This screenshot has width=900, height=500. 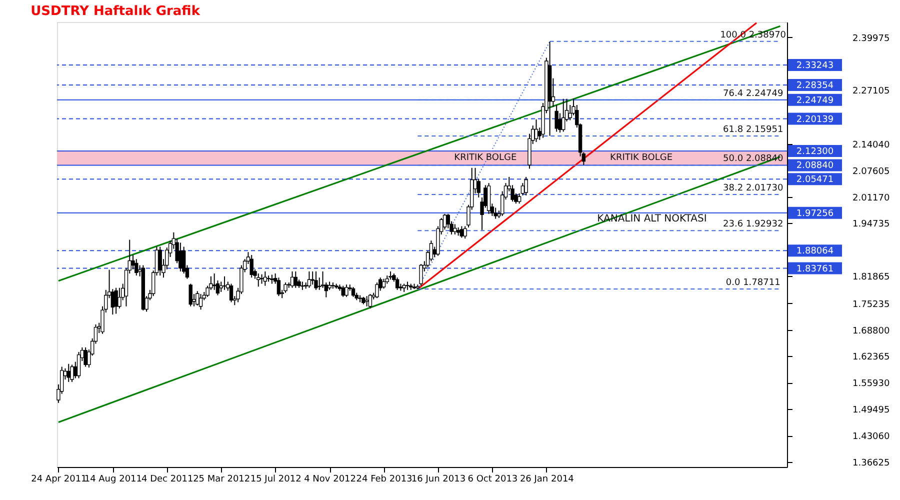 I want to click on x-tick-label: 25 Mar 2012, so click(x=221, y=479).